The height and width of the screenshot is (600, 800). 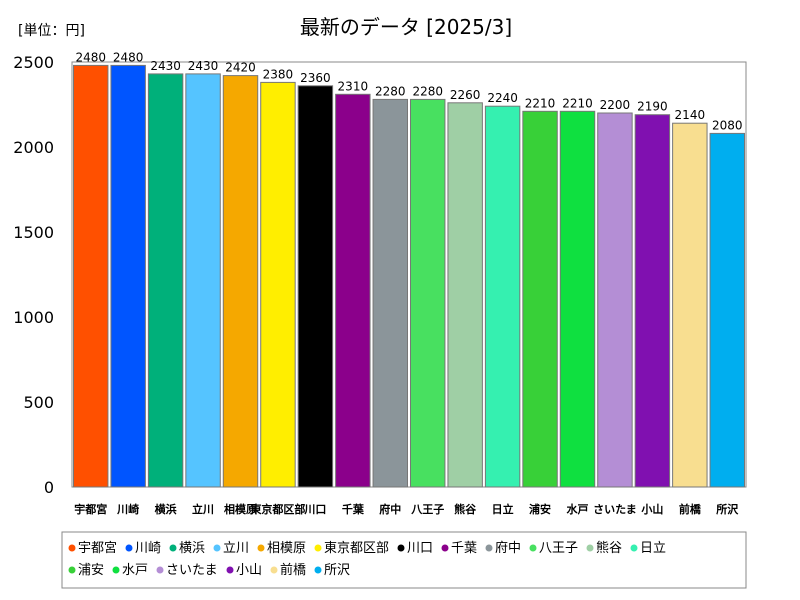 I want to click on y-tick-label: 2000, so click(x=33, y=147).